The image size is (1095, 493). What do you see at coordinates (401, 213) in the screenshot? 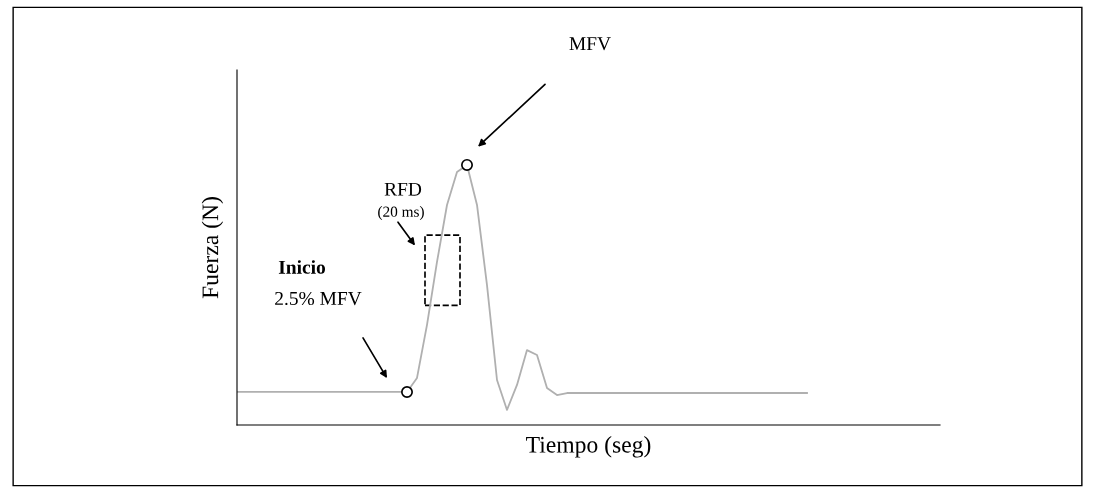
I see `annotation: (20 ms)` at bounding box center [401, 213].